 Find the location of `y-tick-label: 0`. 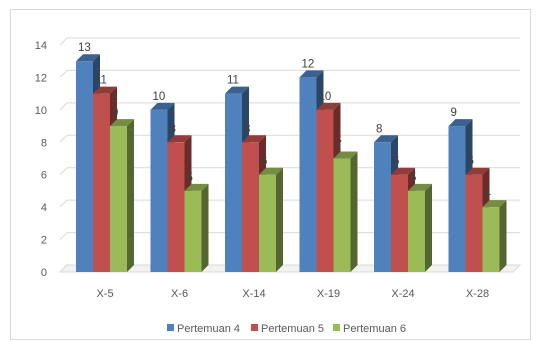

y-tick-label: 0 is located at coordinates (44, 273).